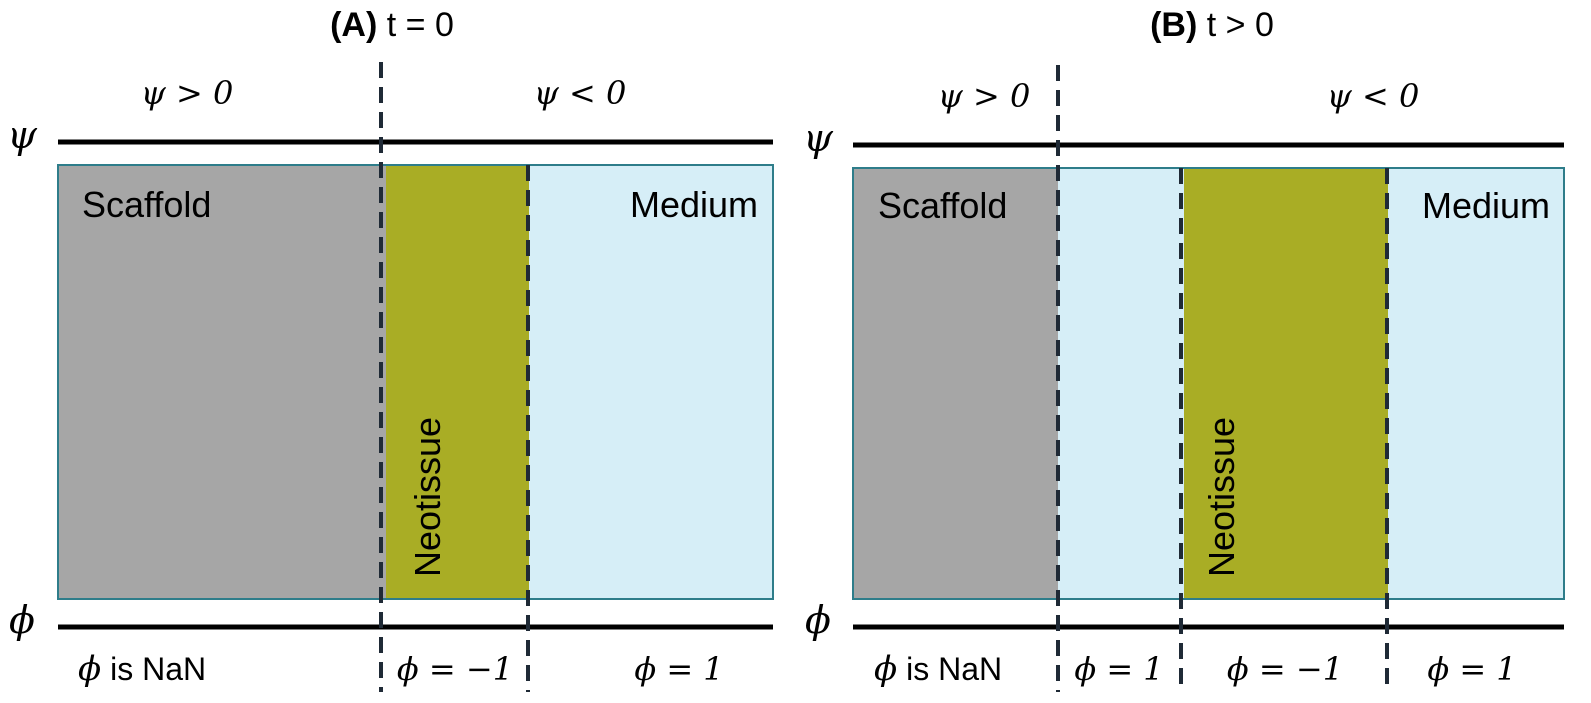  Describe the element at coordinates (1118, 669) in the screenshot. I see `panel-b-phi-gap-label: ϕ = 1` at that location.